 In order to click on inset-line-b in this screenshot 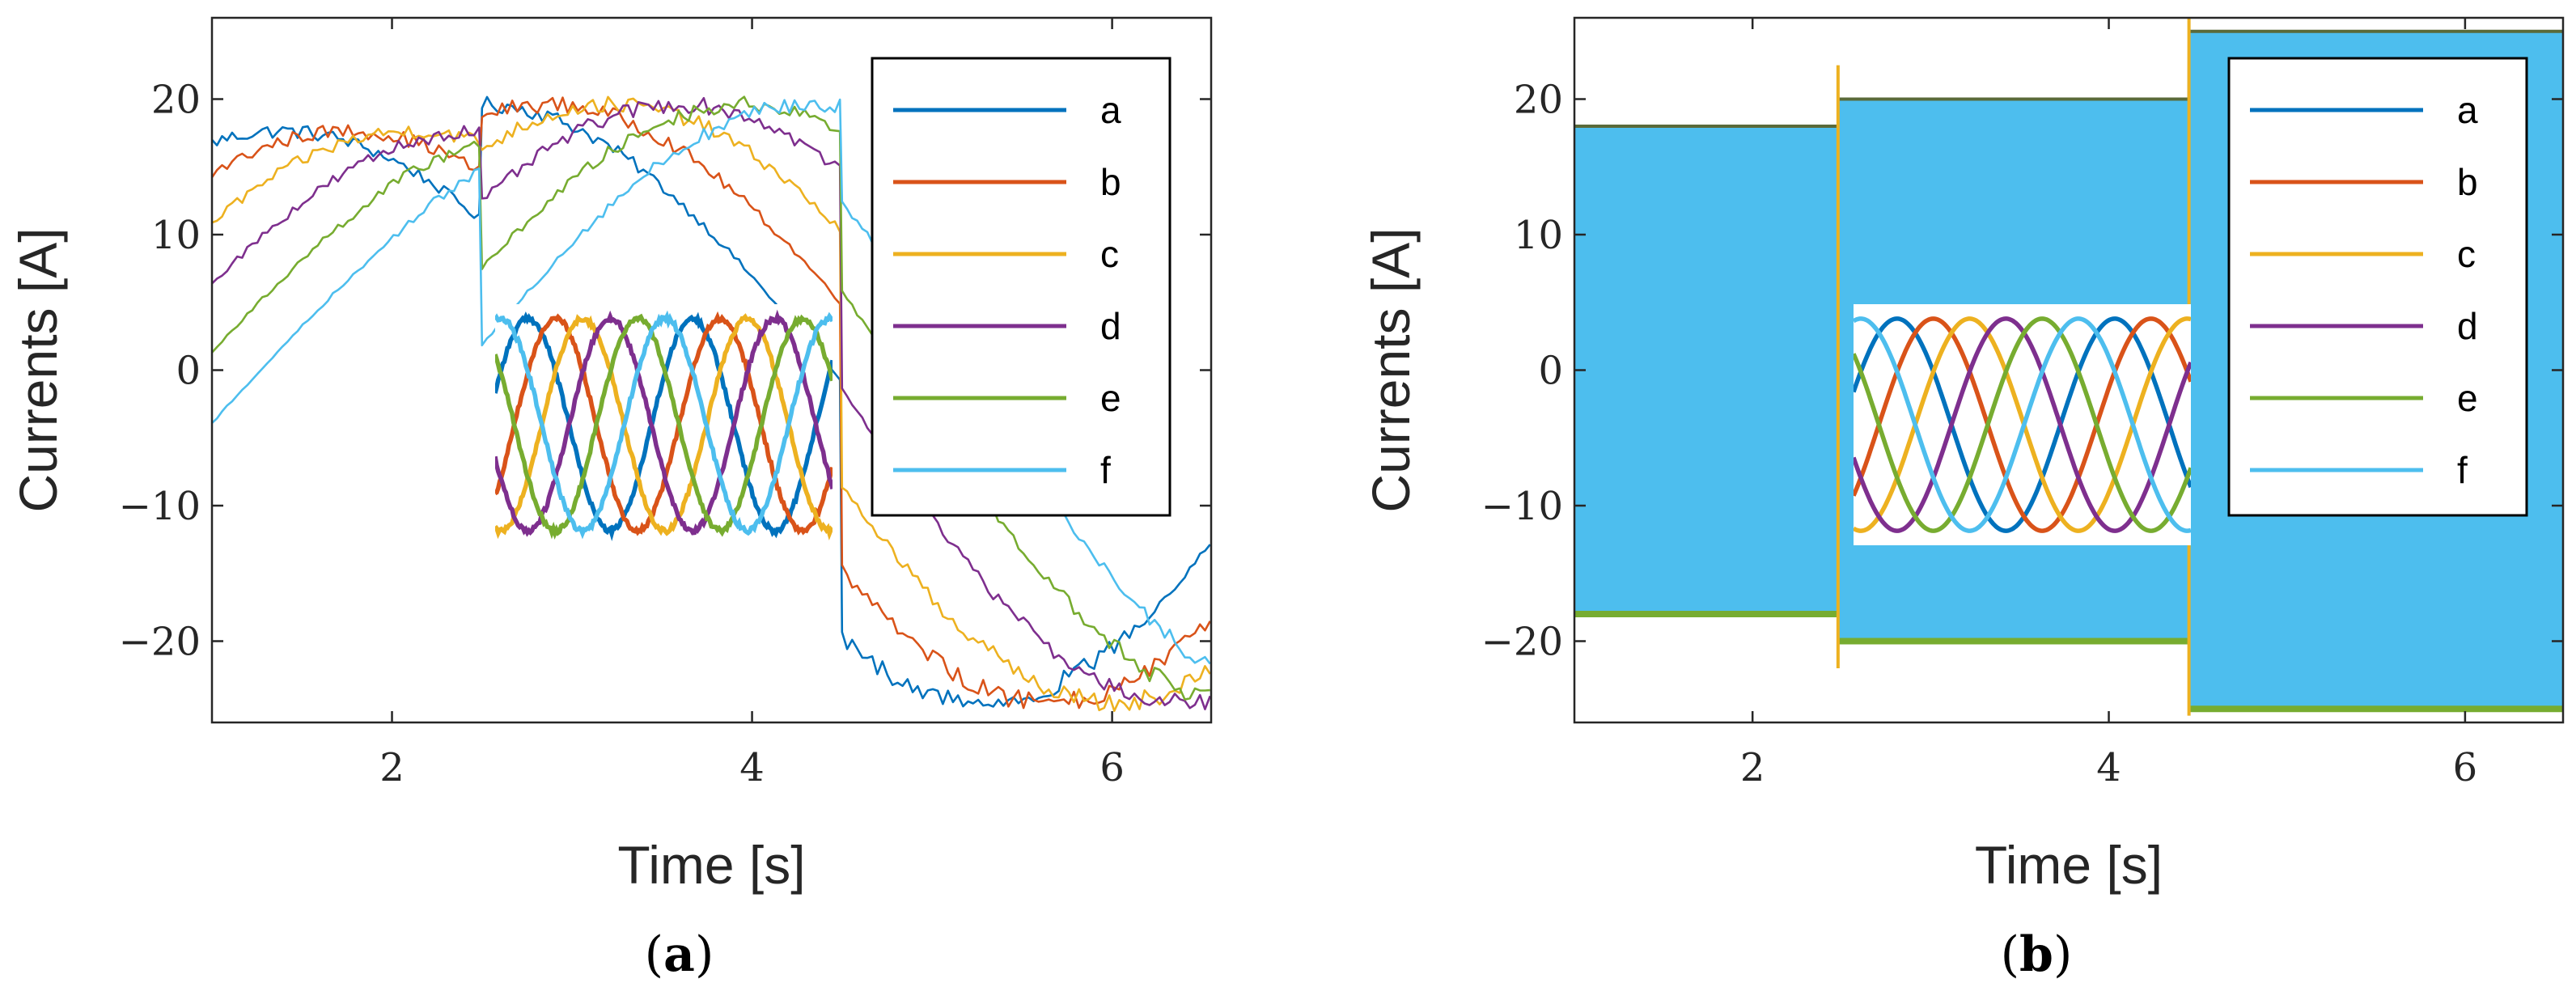, I will do `click(2022, 424)`.